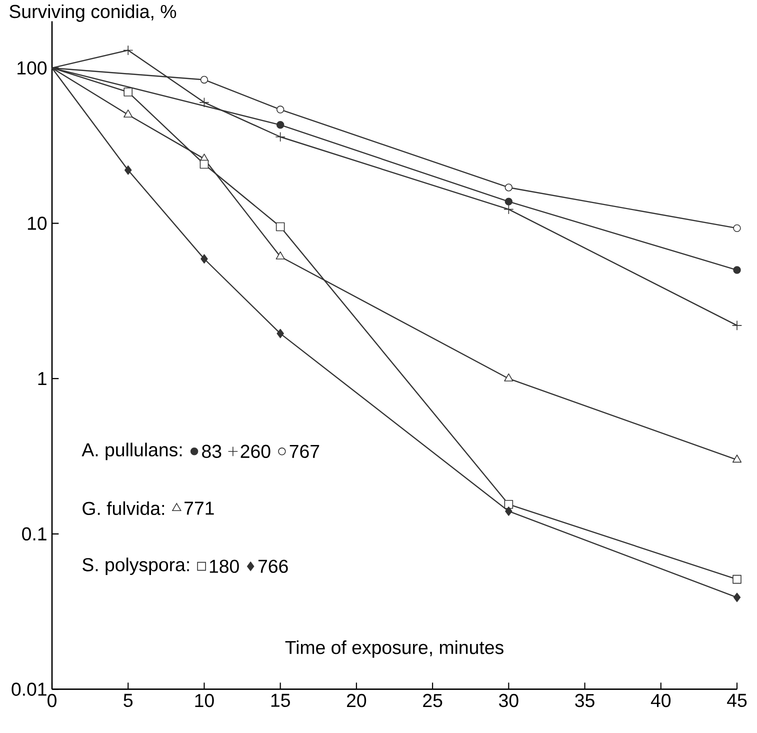  What do you see at coordinates (29, 689) in the screenshot?
I see `y-tick-label: 0.01` at bounding box center [29, 689].